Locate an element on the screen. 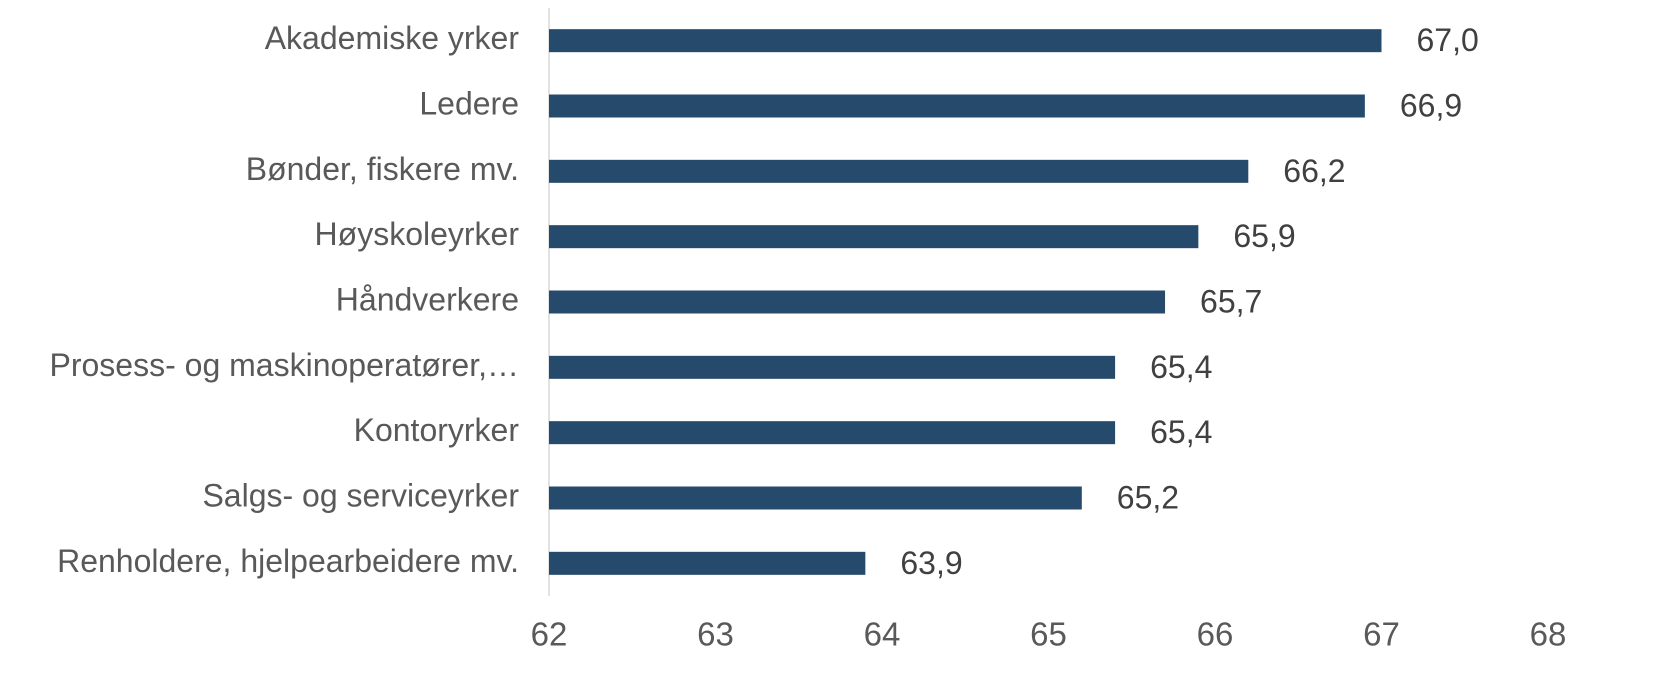  x-tick-label: 62 is located at coordinates (549, 634).